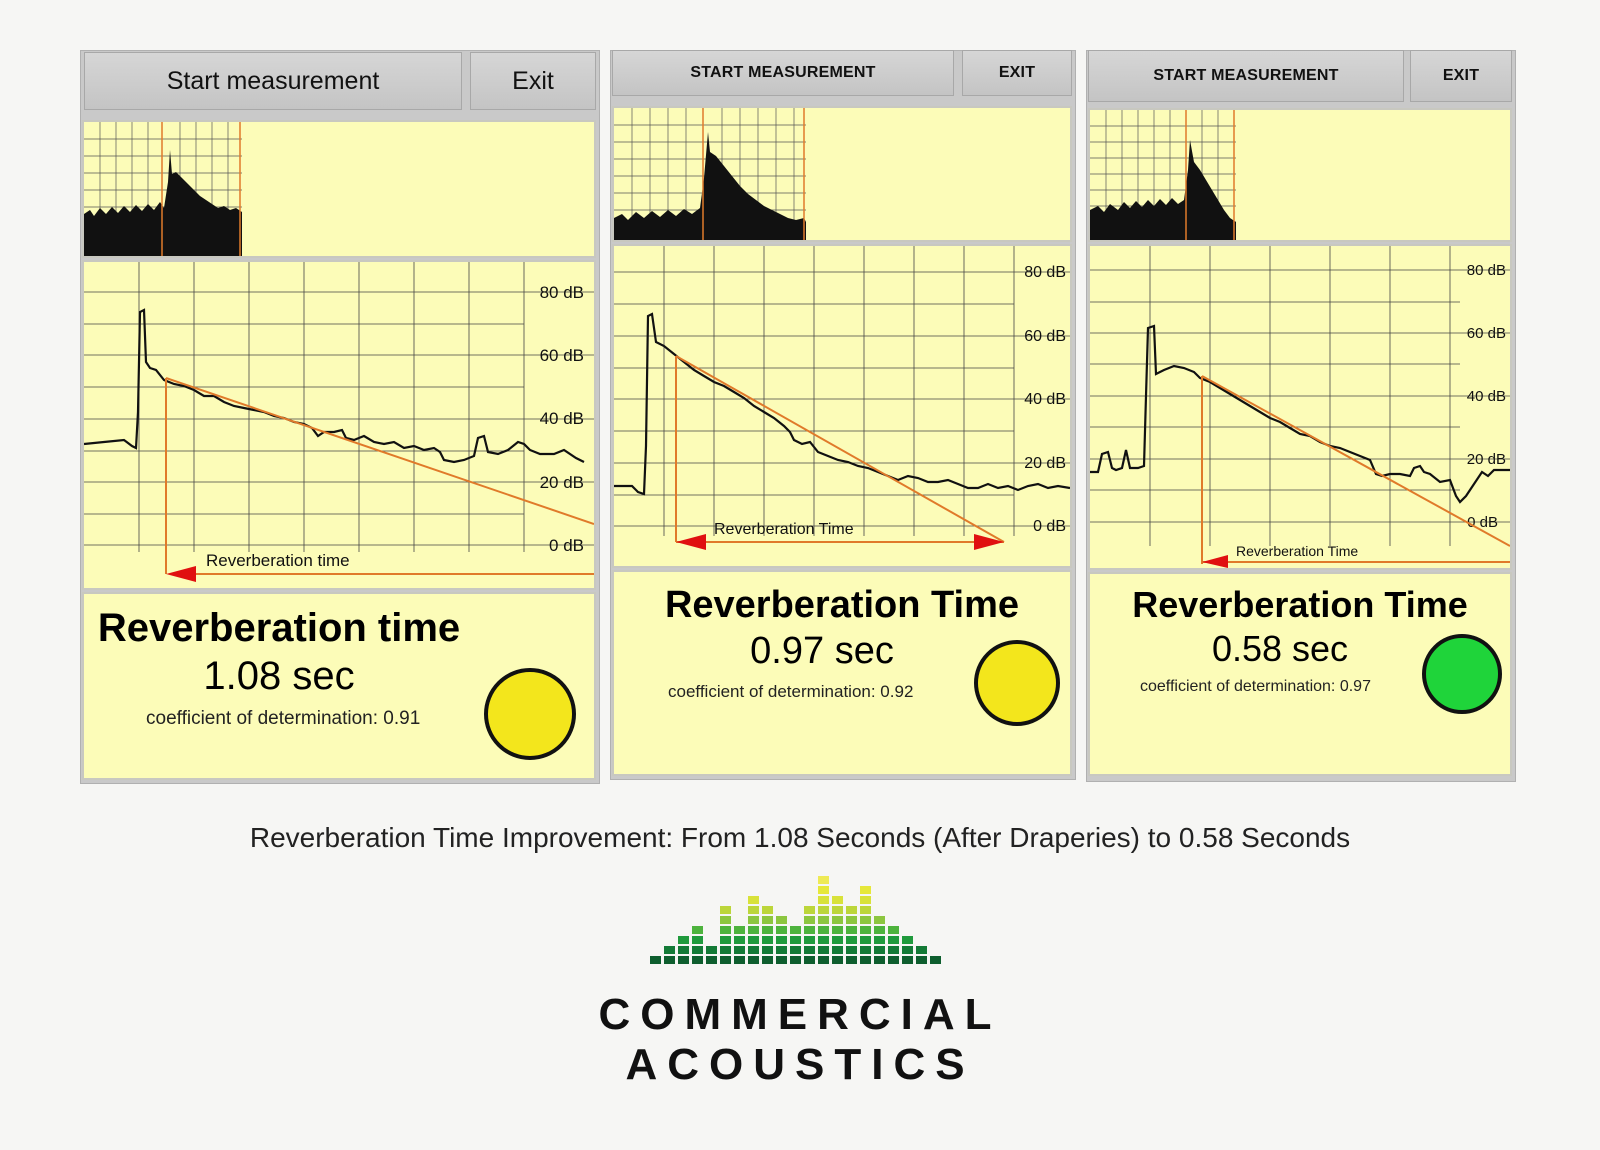  I want to click on result-value: 1.08 sec, so click(279, 676).